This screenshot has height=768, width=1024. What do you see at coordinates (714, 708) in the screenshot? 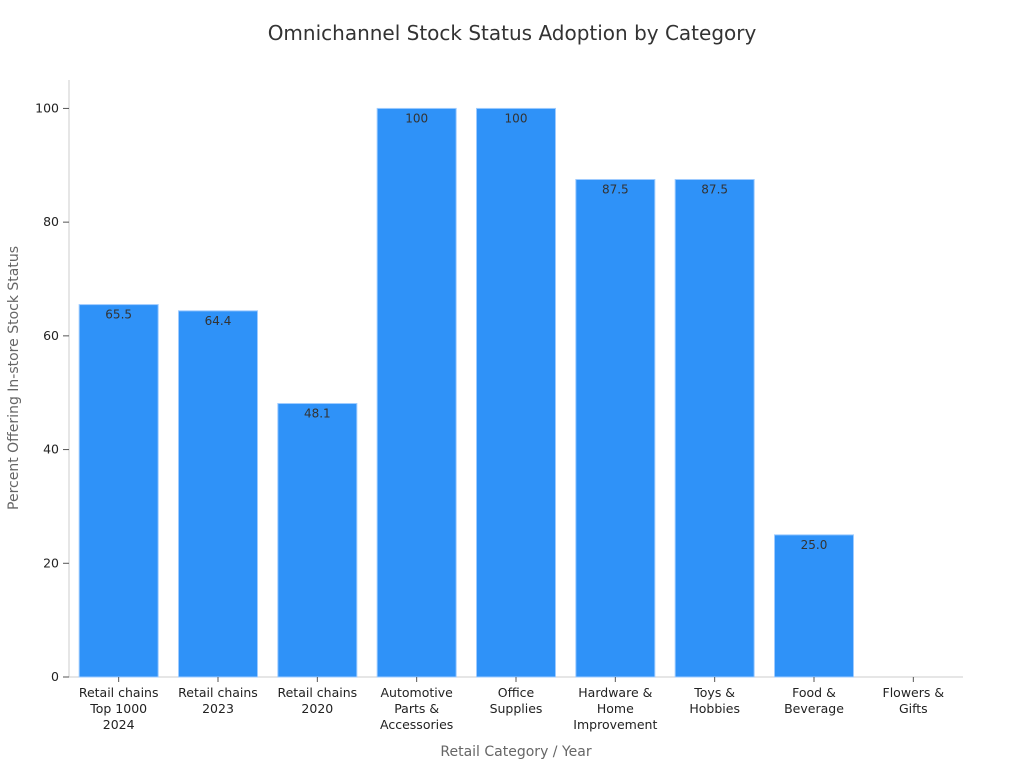
I see `x-tick-label-line: Hobbies` at bounding box center [714, 708].